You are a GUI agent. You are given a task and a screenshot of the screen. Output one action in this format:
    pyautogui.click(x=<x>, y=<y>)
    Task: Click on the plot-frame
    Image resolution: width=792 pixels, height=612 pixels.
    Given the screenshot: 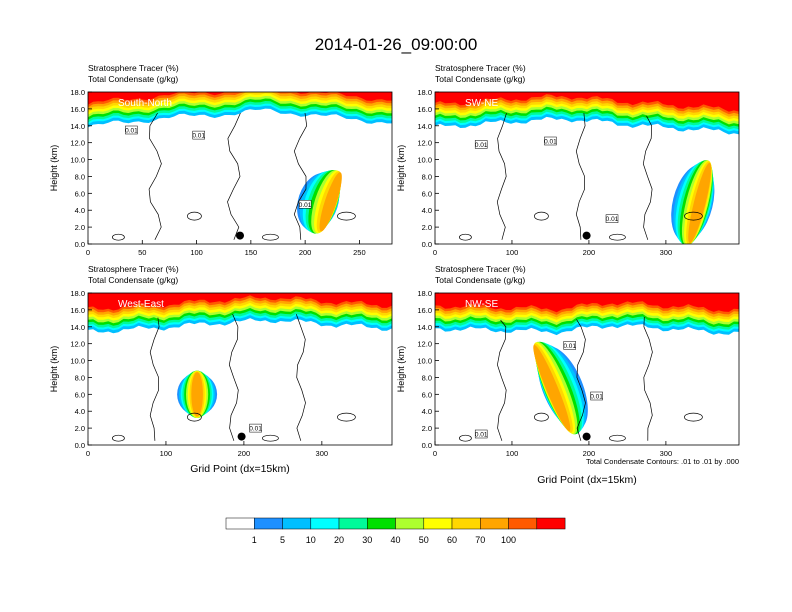 What is the action you would take?
    pyautogui.click(x=240, y=369)
    